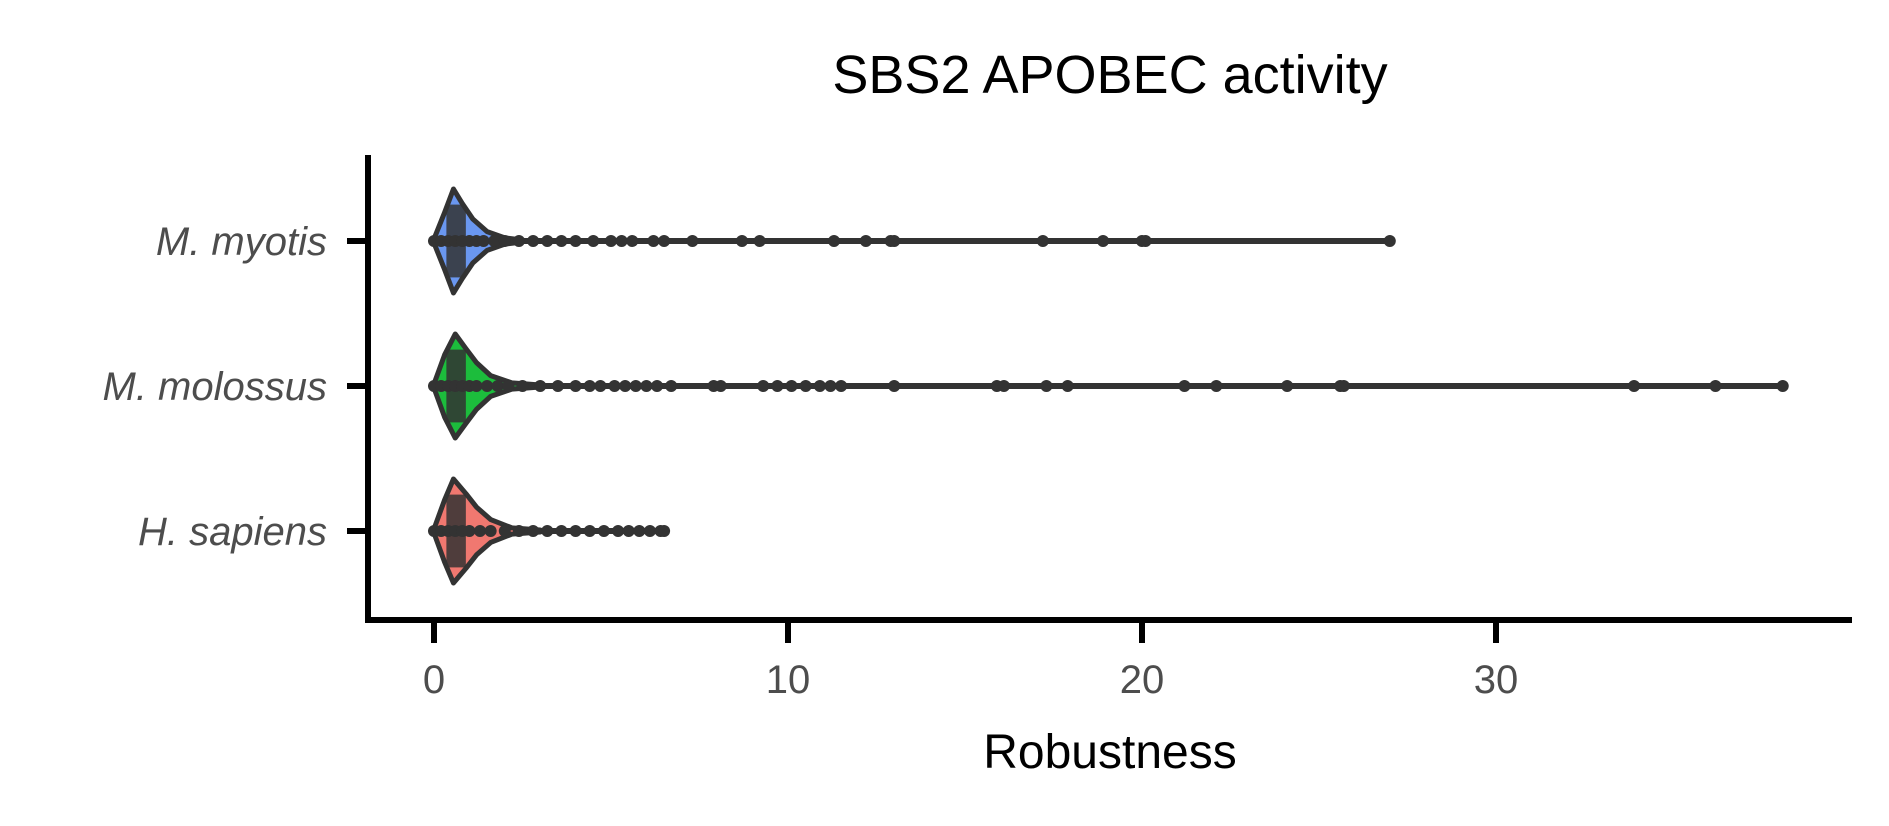  Describe the element at coordinates (970, 661) in the screenshot. I see `x-axis: 0 10 20 30` at that location.